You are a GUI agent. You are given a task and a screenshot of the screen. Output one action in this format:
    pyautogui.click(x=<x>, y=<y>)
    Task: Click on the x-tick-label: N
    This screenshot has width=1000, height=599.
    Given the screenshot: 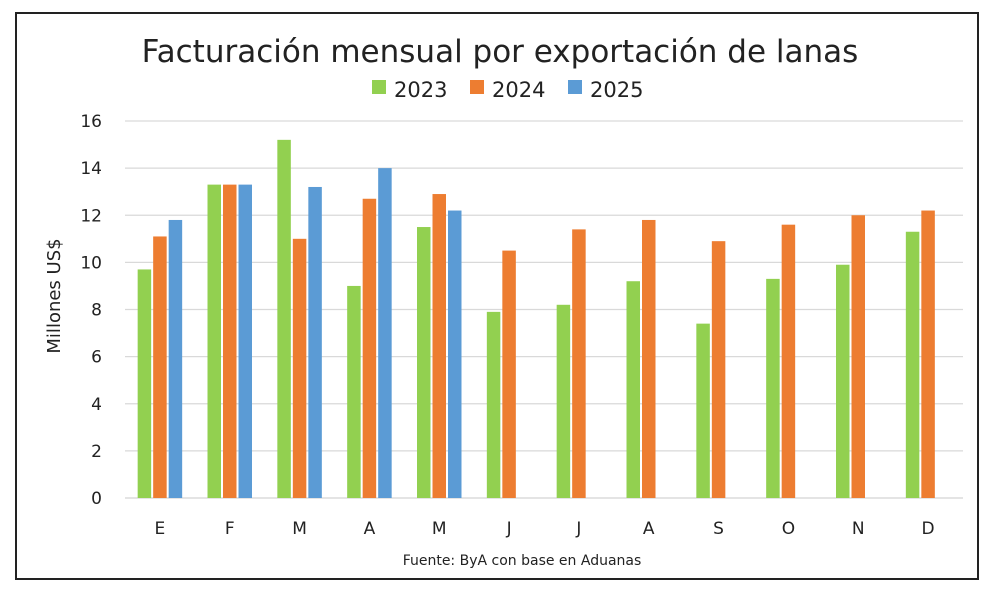 What is the action you would take?
    pyautogui.click(x=858, y=529)
    